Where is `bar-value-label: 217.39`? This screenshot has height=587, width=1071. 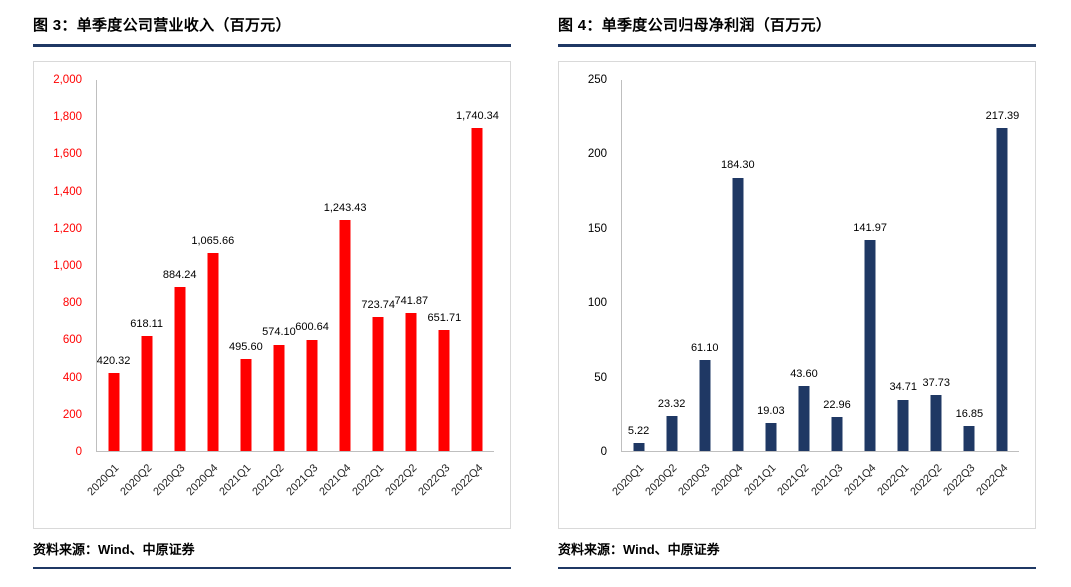 bar-value-label: 217.39 is located at coordinates (1002, 116).